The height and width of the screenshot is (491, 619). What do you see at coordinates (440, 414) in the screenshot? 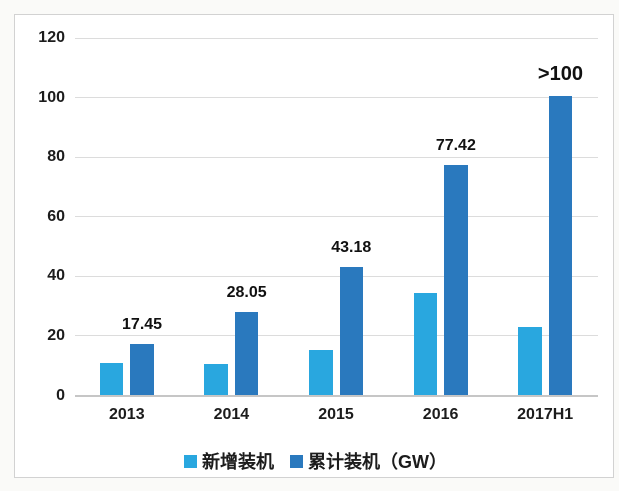
I see `x-tick-label: 2016` at bounding box center [440, 414].